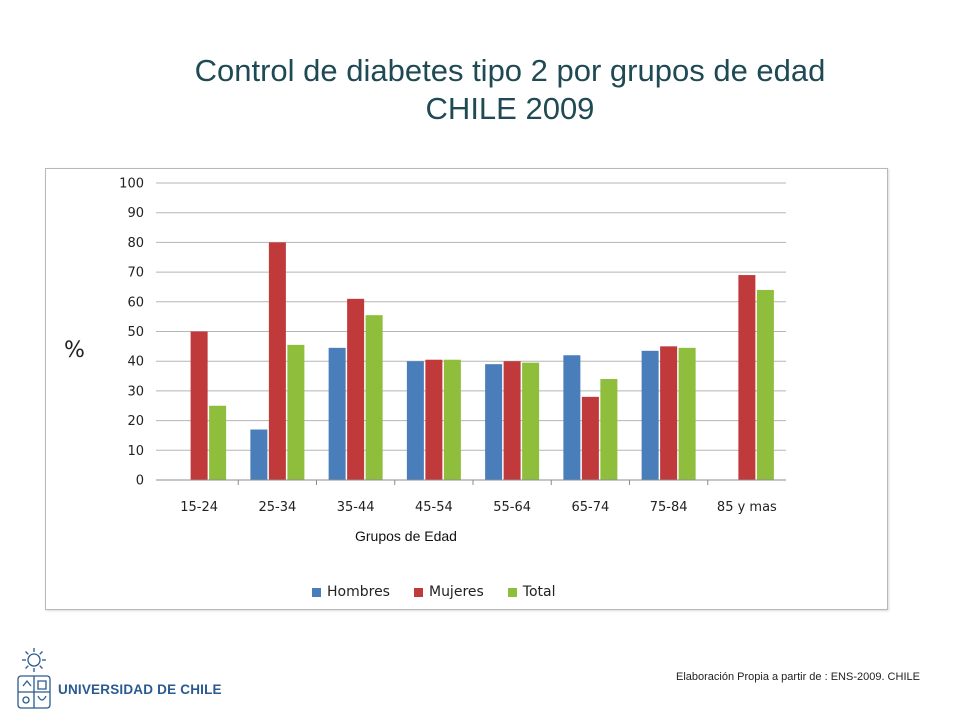 This screenshot has width=960, height=720. I want to click on y-tick-label-0: 0, so click(140, 481).